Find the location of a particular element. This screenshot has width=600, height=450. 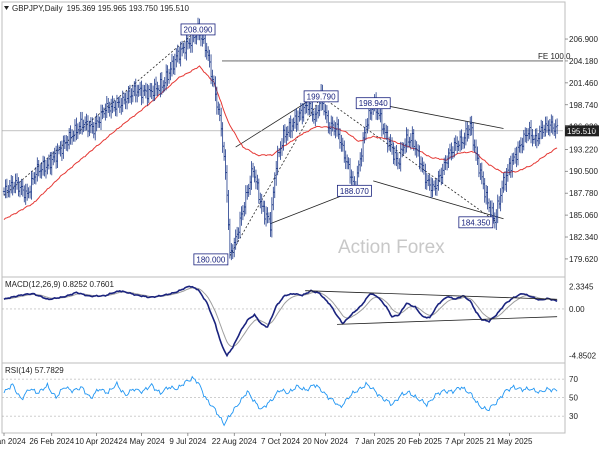

header-symbol: GBPJPY is located at coordinates (28, 8).